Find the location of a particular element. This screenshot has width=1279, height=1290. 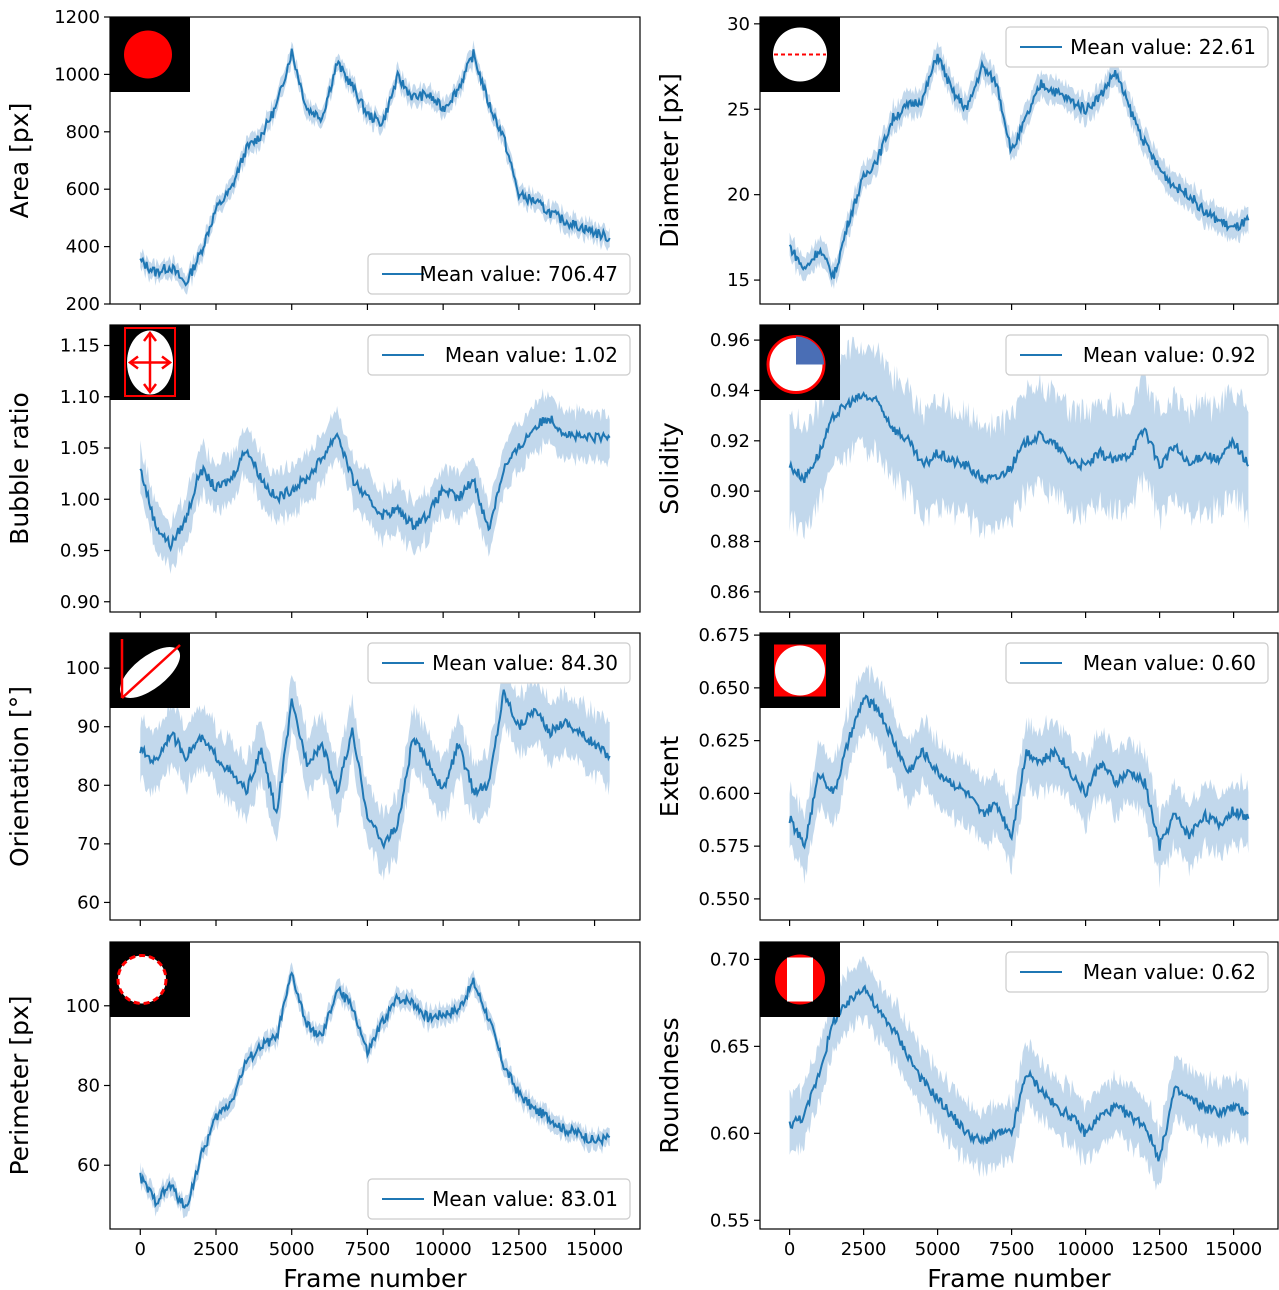

red-disc is located at coordinates (148, 54).